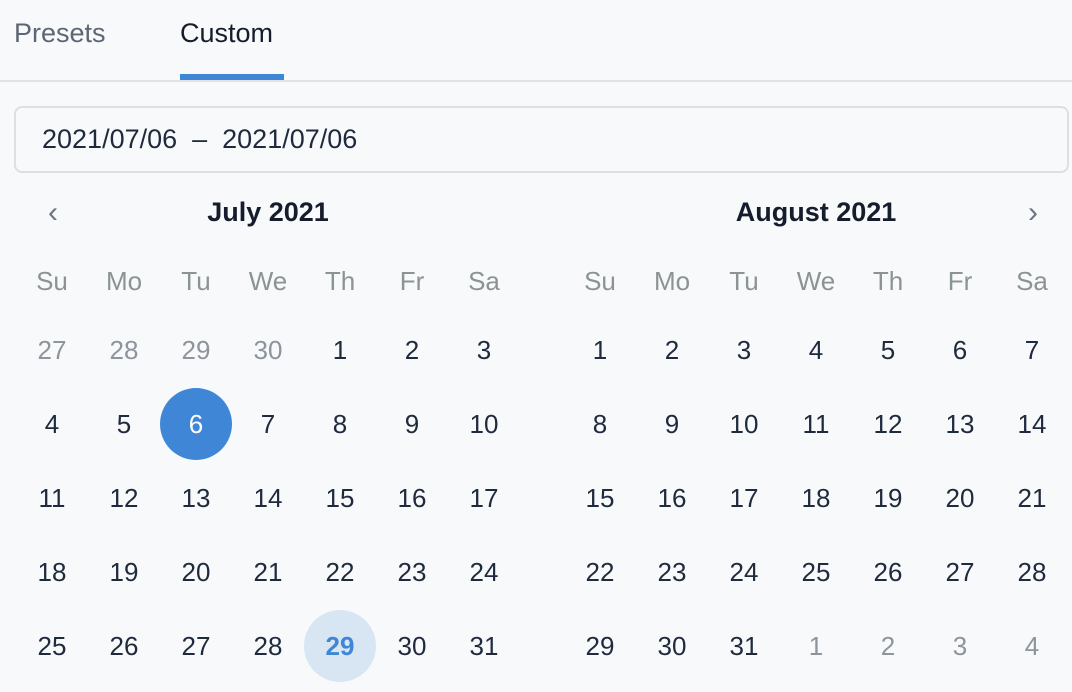 This screenshot has width=1072, height=692. What do you see at coordinates (536, 81) in the screenshot?
I see `tab-divider` at bounding box center [536, 81].